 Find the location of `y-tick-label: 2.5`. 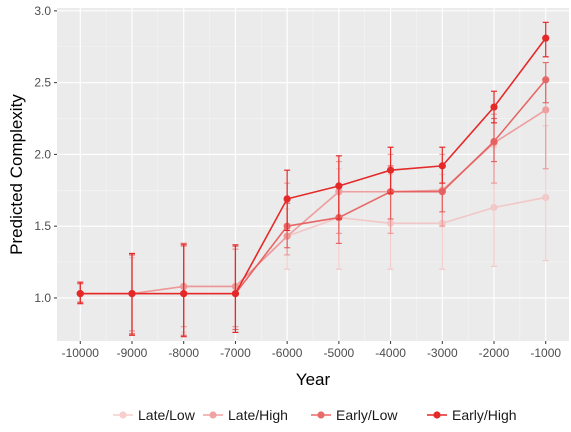

y-tick-label: 2.5 is located at coordinates (42, 83).